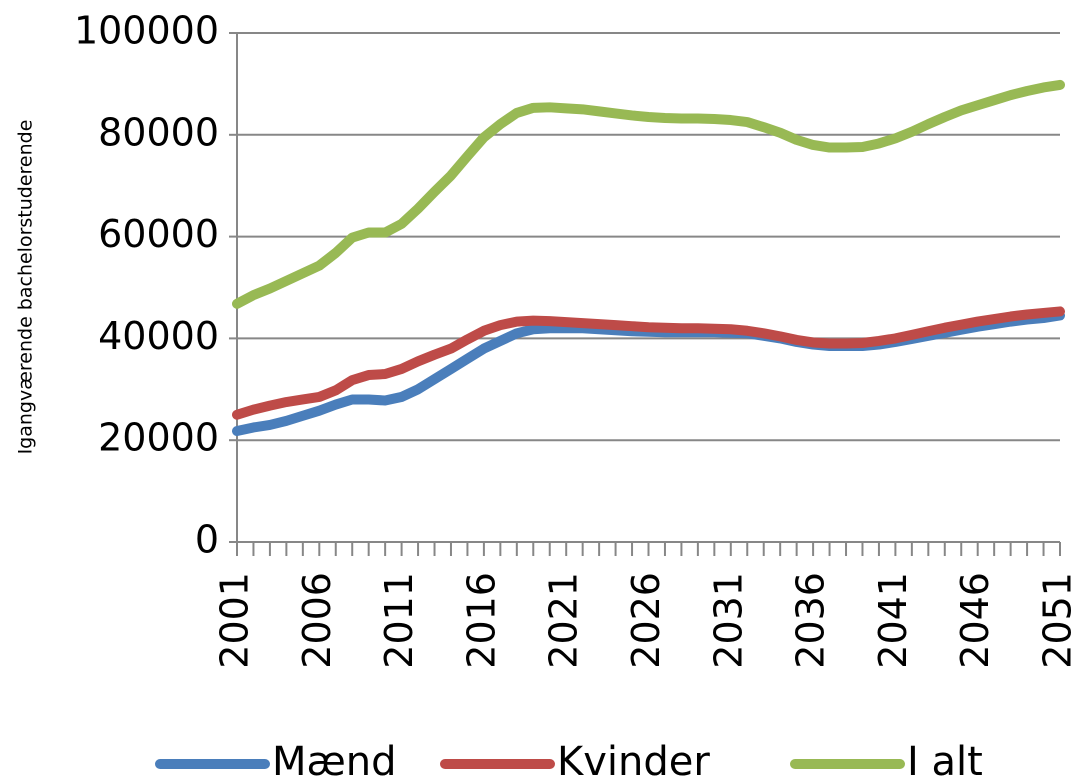  I want to click on x-tick-label: 2011, so click(399, 620).